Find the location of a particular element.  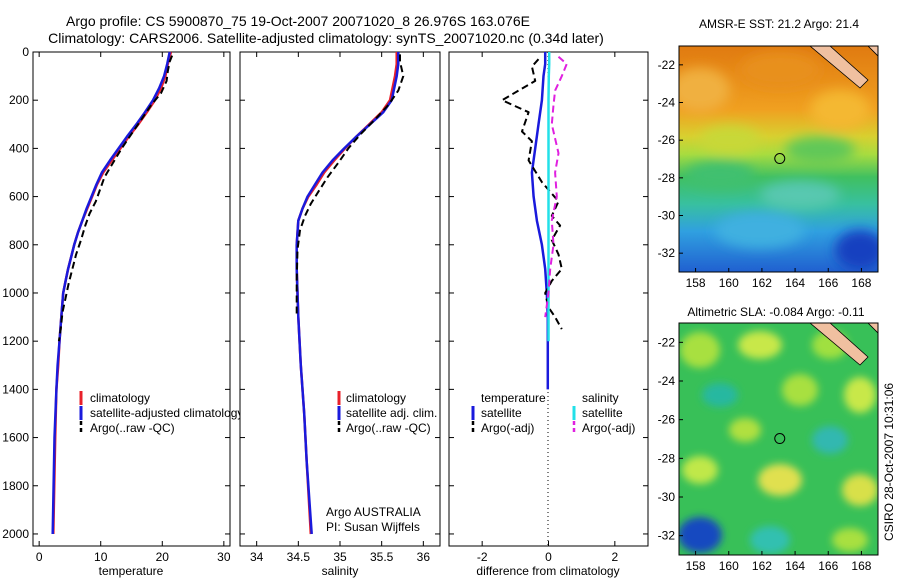

legend-diff-temperature-heading: temperature is located at coordinates (513, 398).